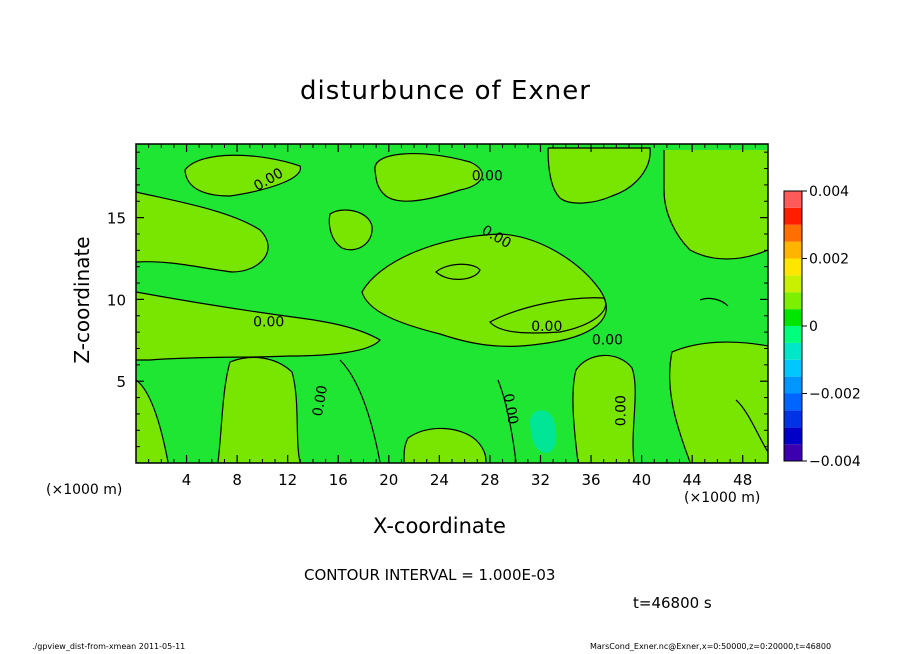 This screenshot has height=654, width=904. What do you see at coordinates (84, 490) in the screenshot?
I see `x-unit-label-left: (×1000 m)` at bounding box center [84, 490].